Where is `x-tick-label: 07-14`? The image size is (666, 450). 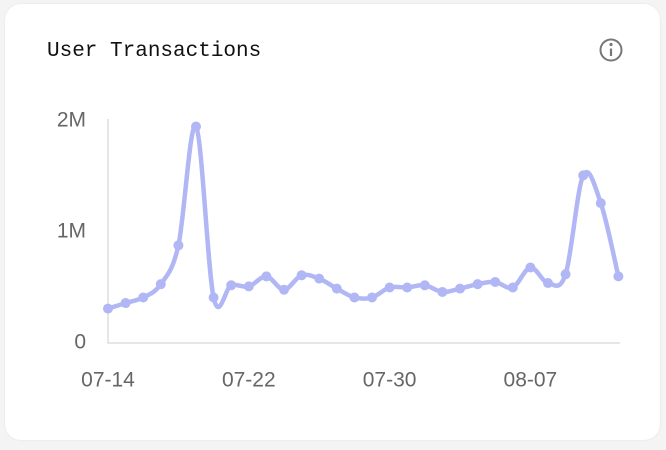 x-tick-label: 07-14 is located at coordinates (108, 380).